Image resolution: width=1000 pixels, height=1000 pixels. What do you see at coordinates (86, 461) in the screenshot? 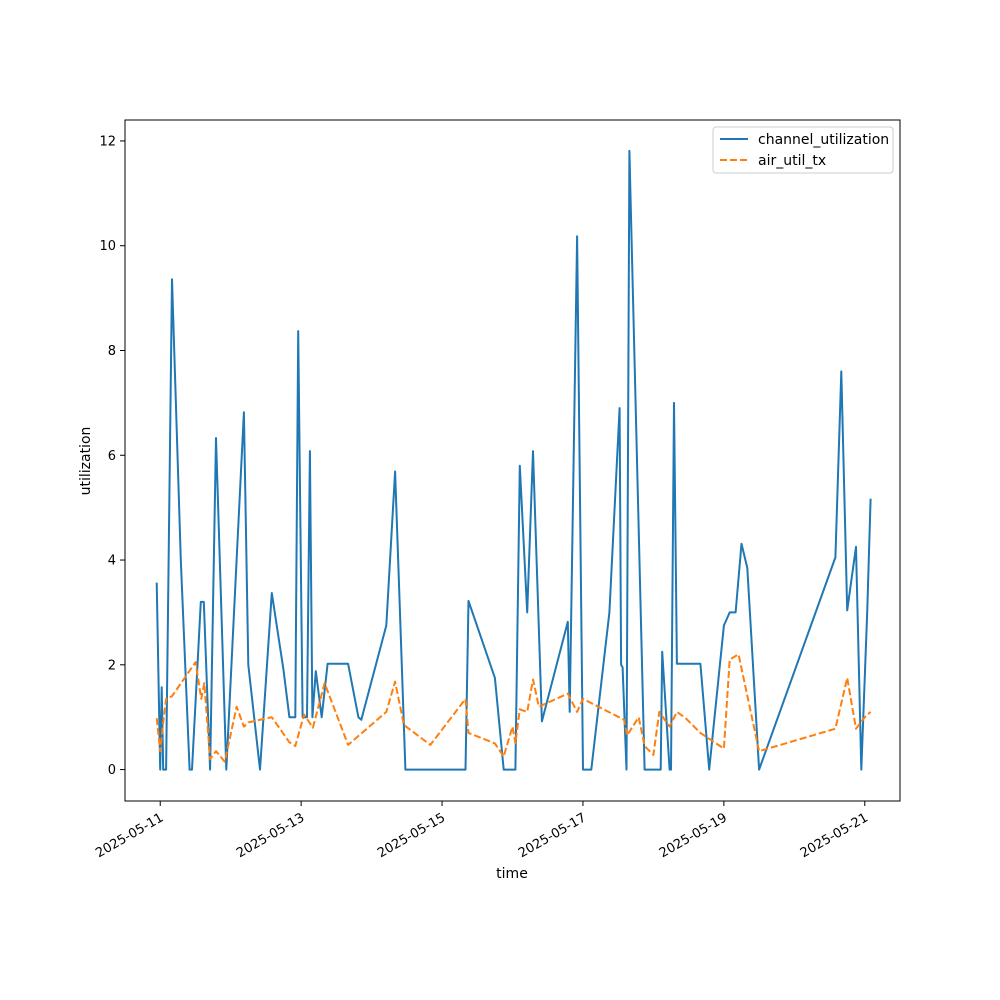
I see `y-axis-label: utilization` at bounding box center [86, 461].